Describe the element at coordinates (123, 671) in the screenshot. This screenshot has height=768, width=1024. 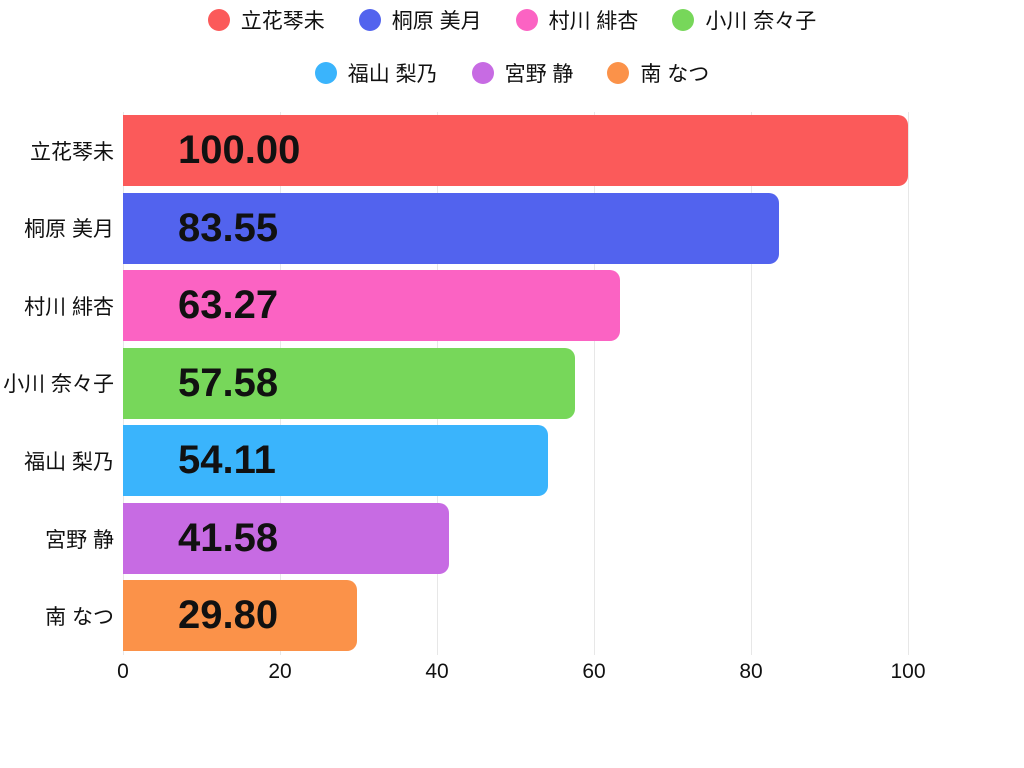
I see `x-axis-tick-label: 0` at that location.